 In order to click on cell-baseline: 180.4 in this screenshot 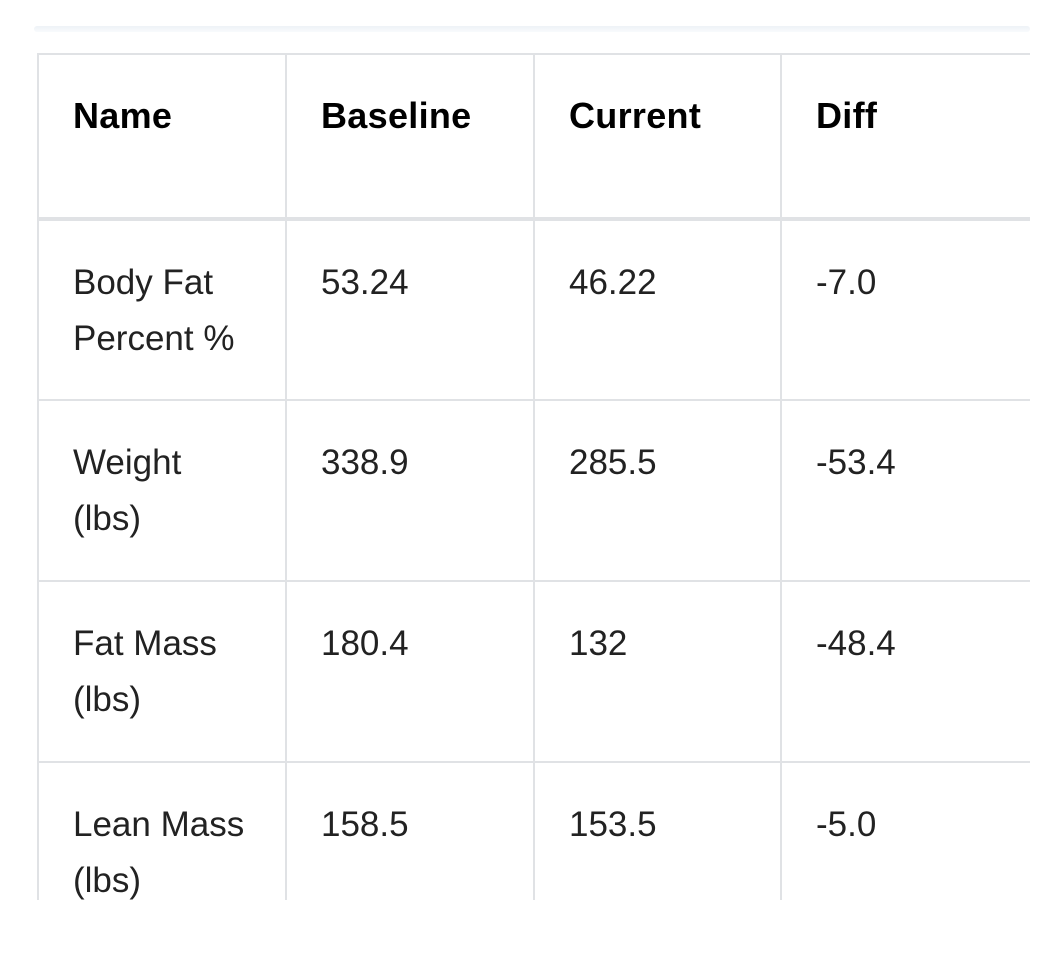, I will do `click(410, 671)`.